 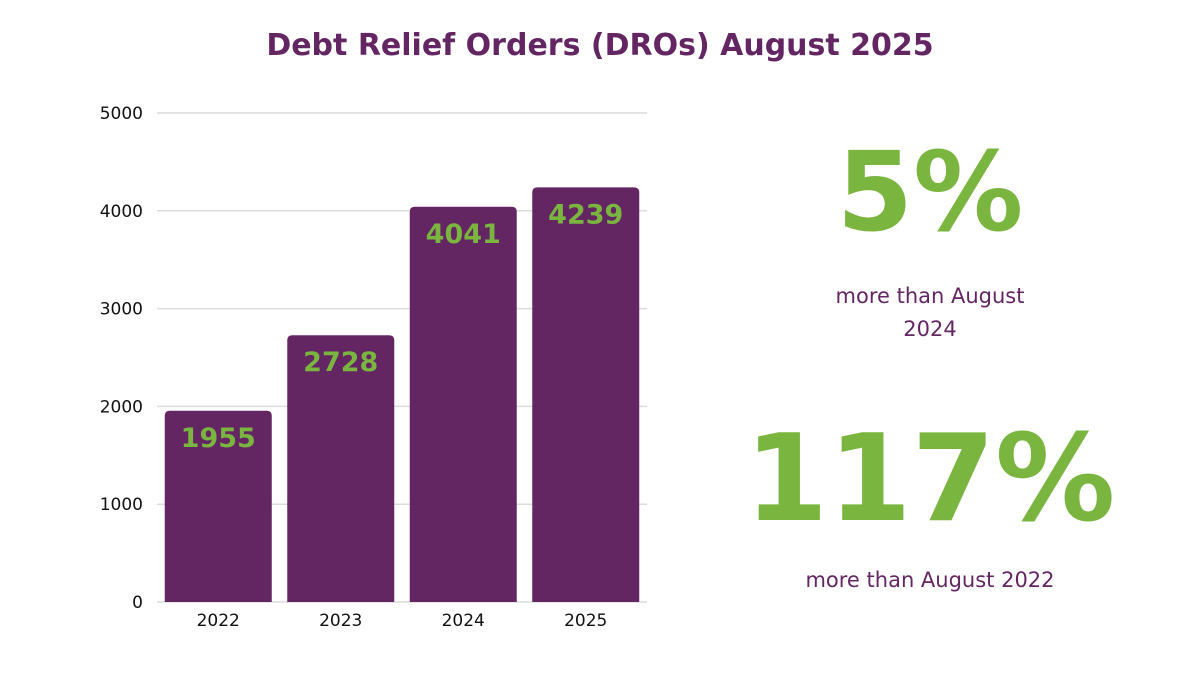 What do you see at coordinates (463, 404) in the screenshot?
I see `bar-2024` at bounding box center [463, 404].